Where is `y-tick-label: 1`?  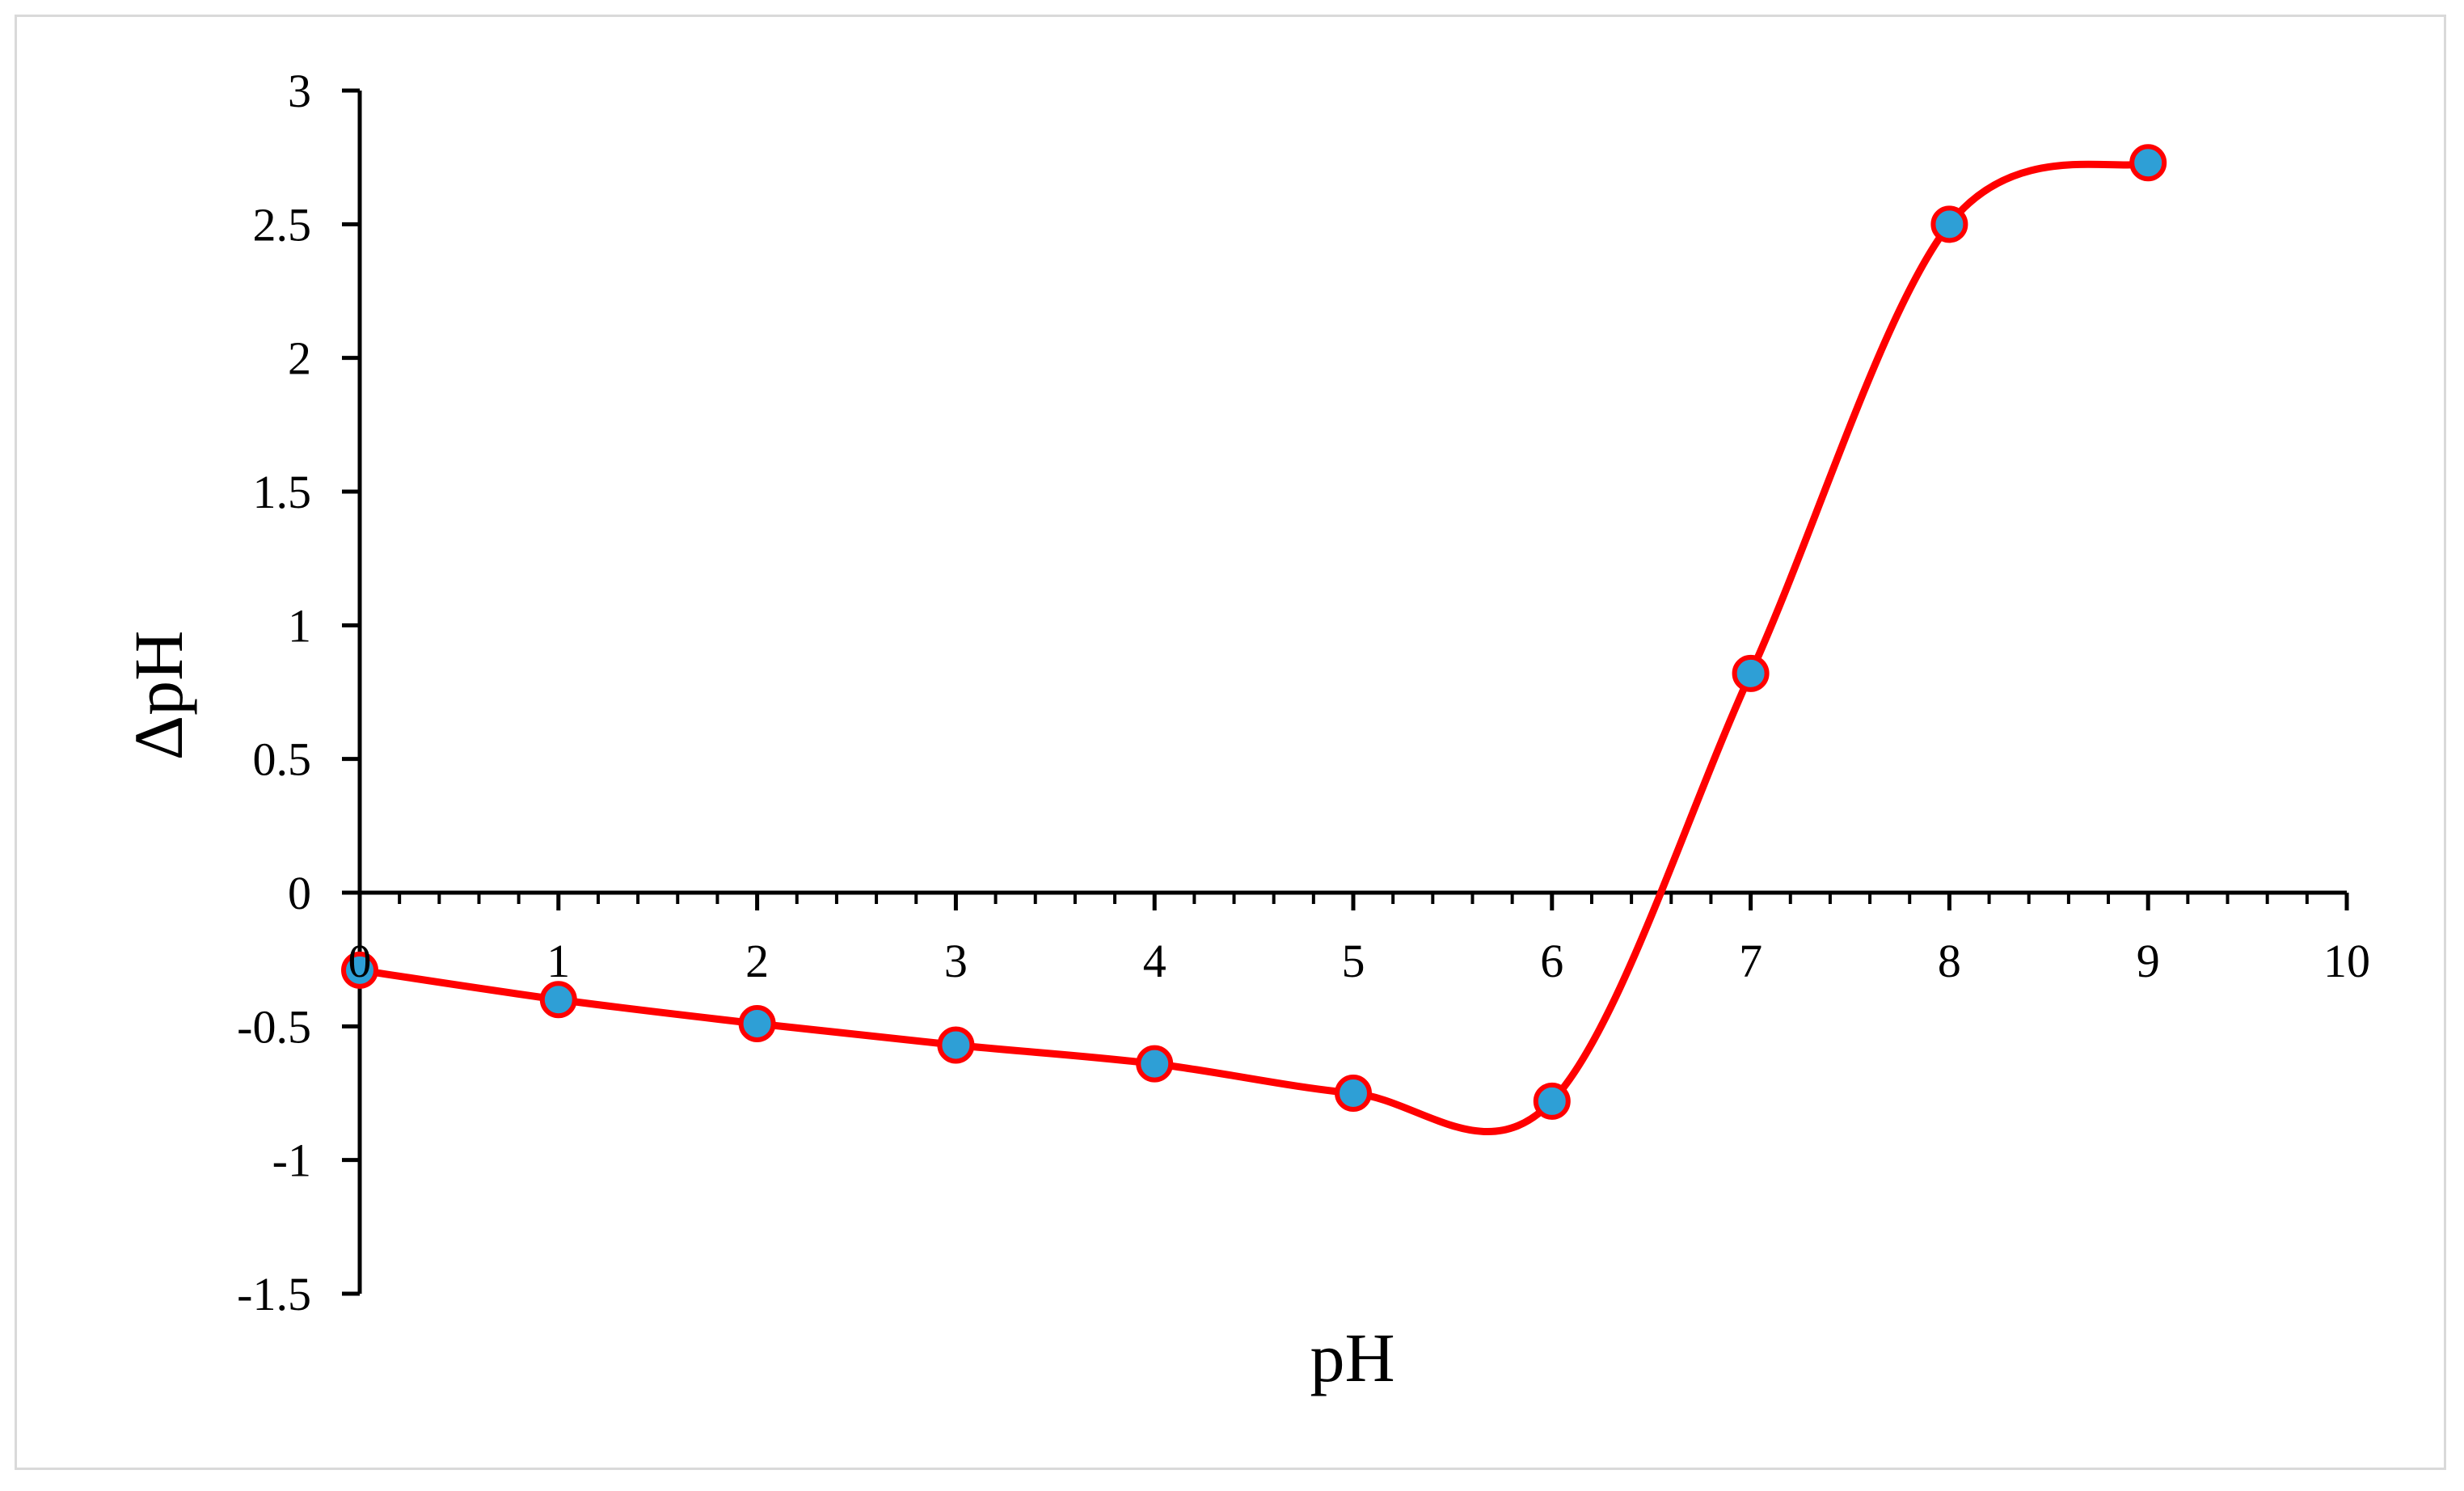
y-tick-label: 1 is located at coordinates (300, 625).